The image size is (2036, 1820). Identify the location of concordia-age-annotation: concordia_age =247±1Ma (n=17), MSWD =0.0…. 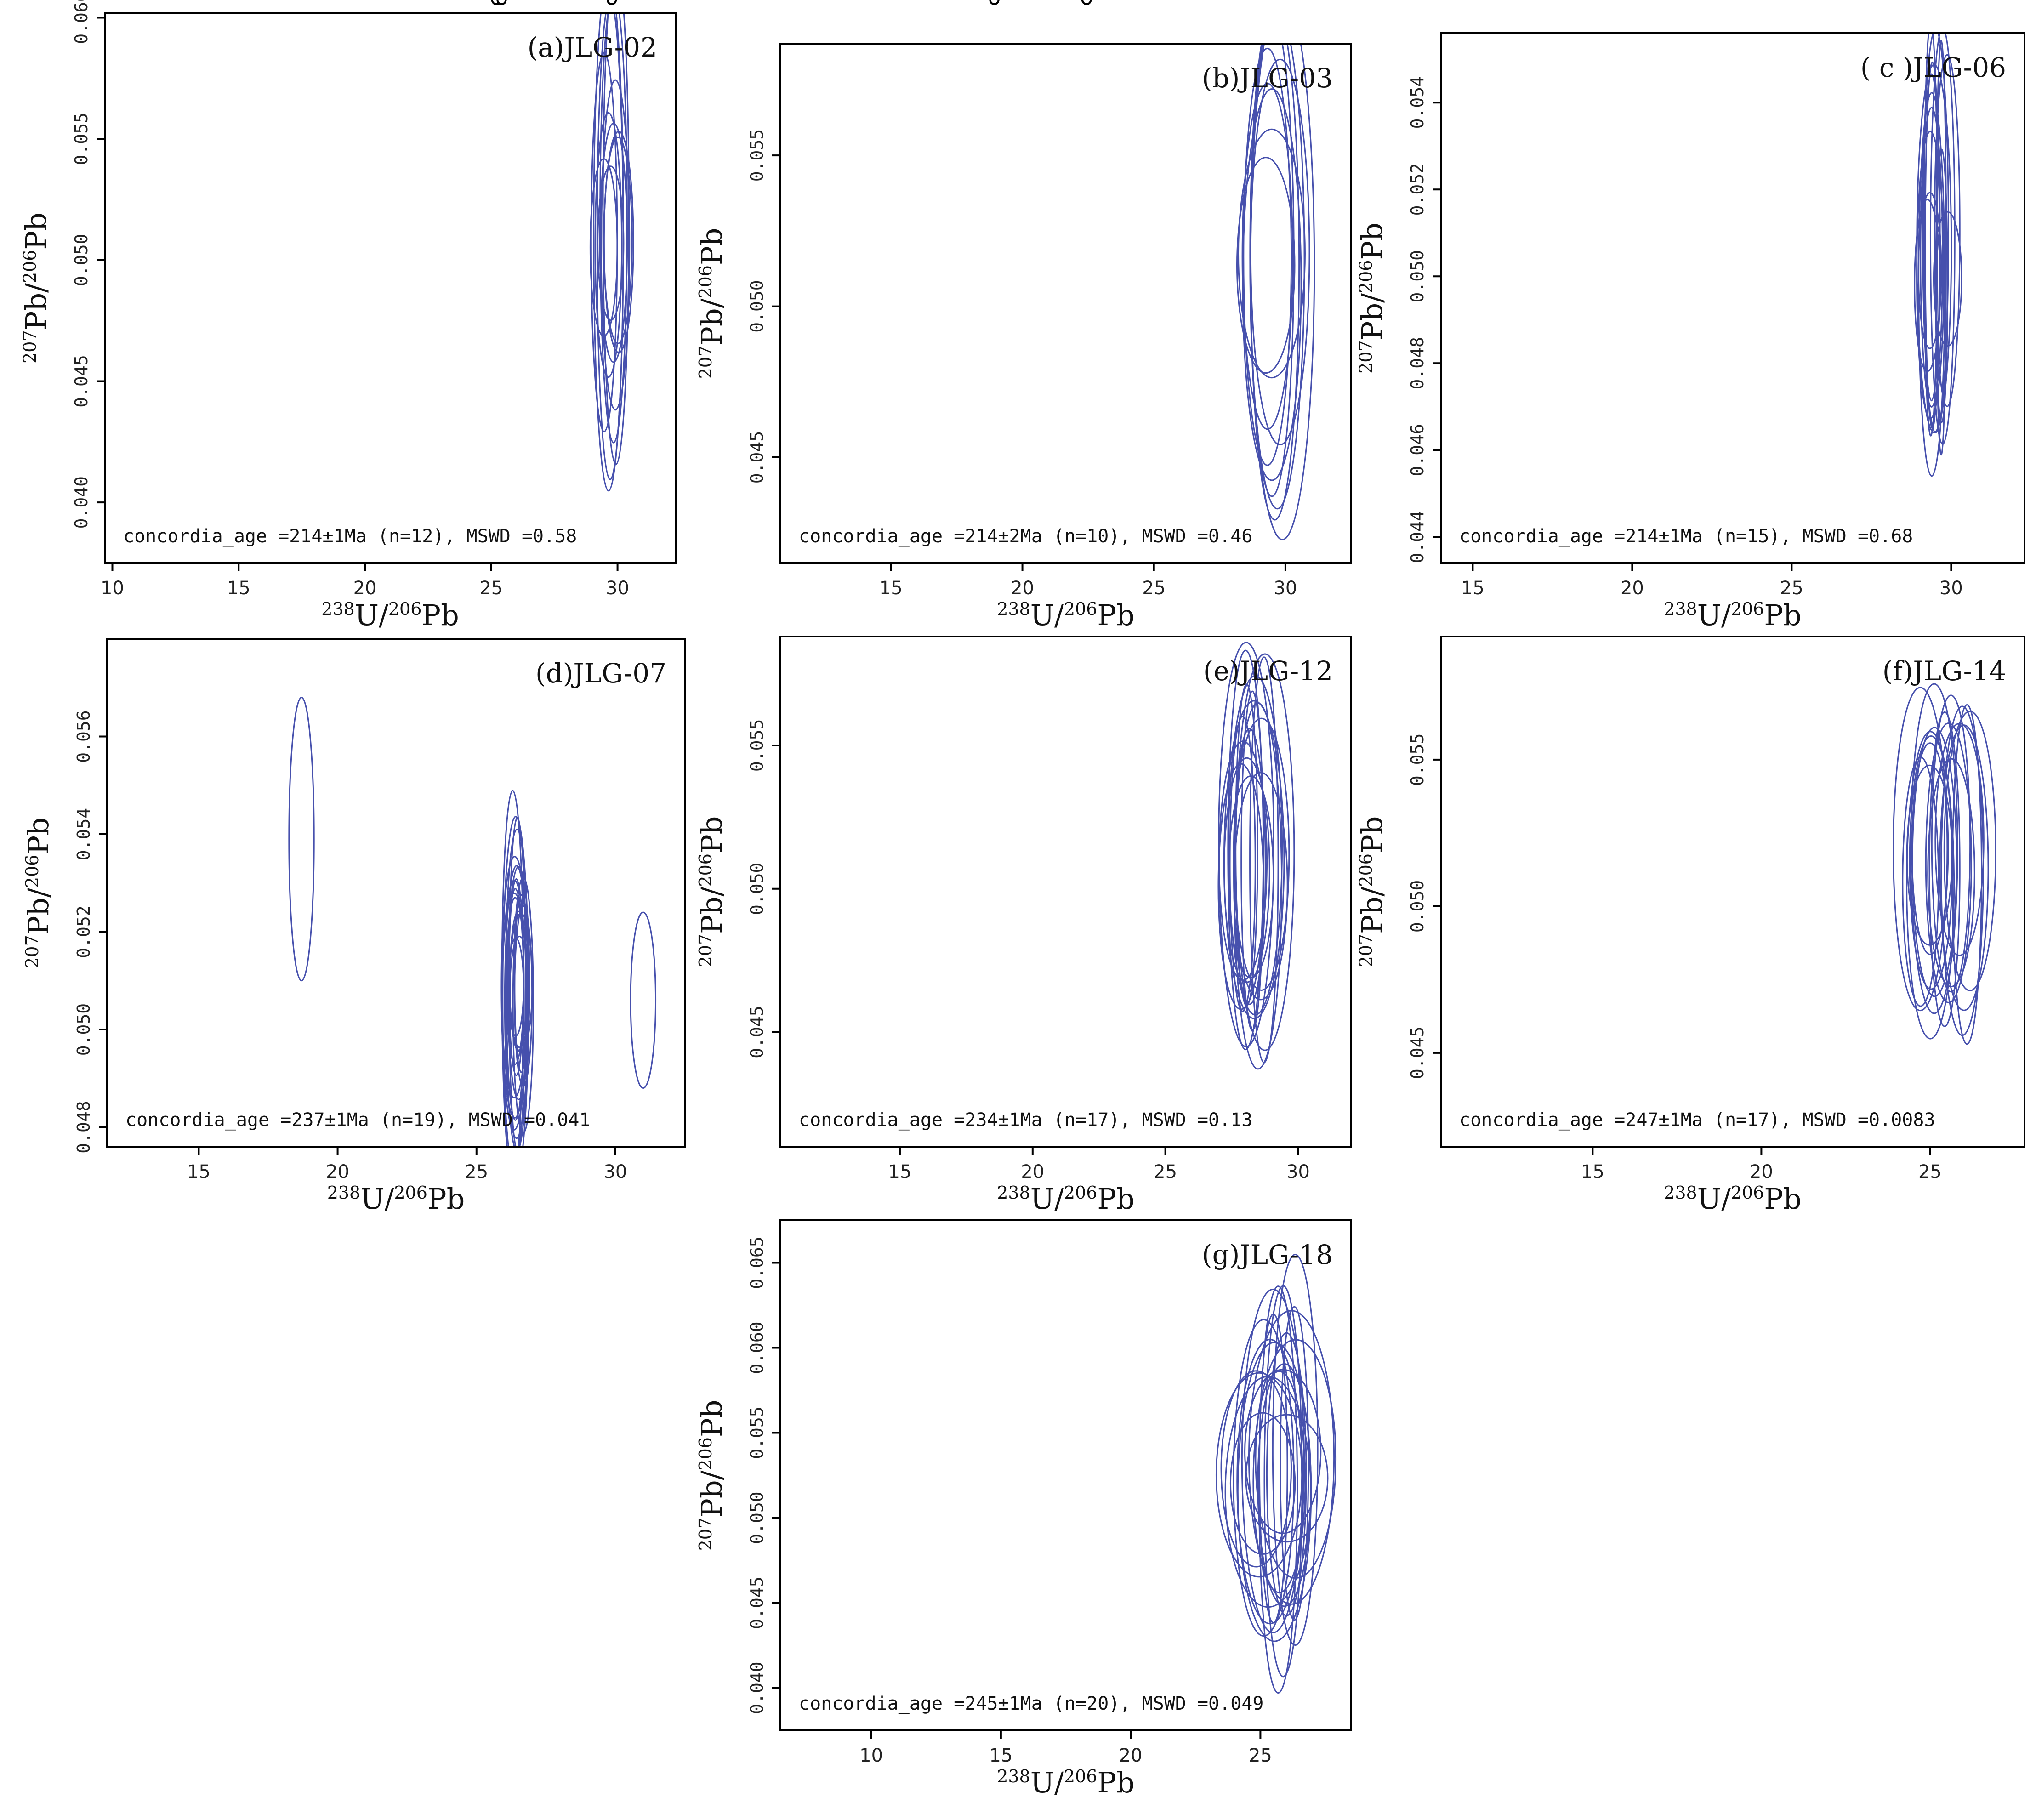
(1697, 1120).